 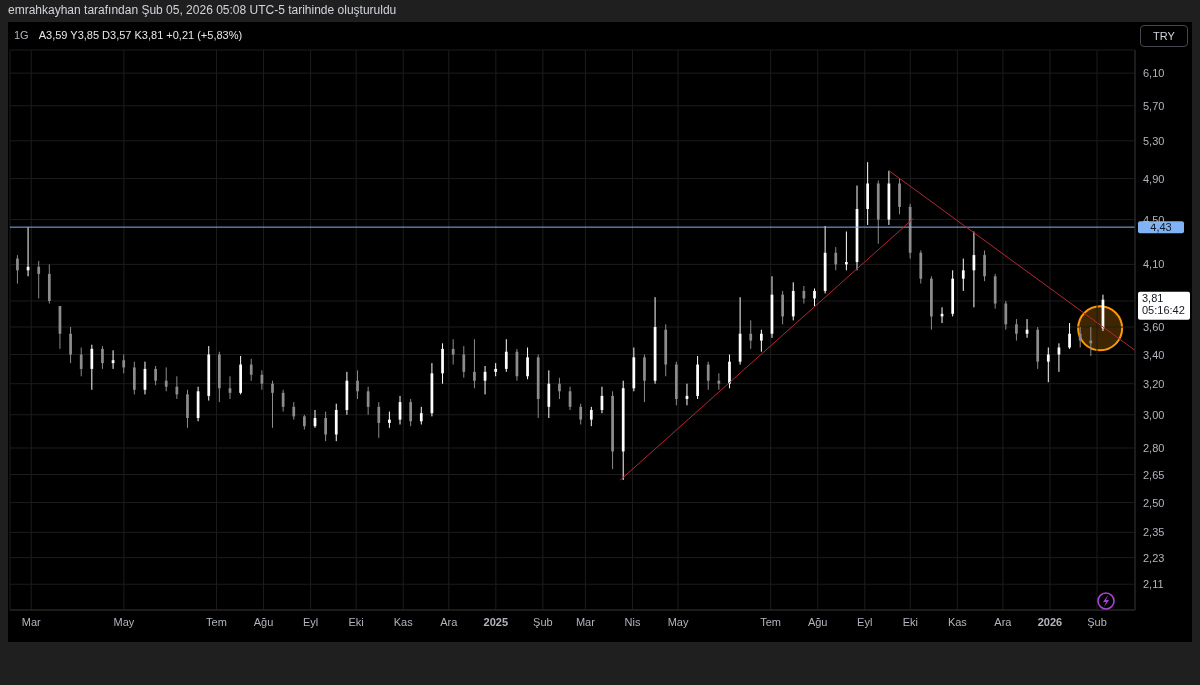 I want to click on x-tick-label: 2026, so click(x=1050, y=622).